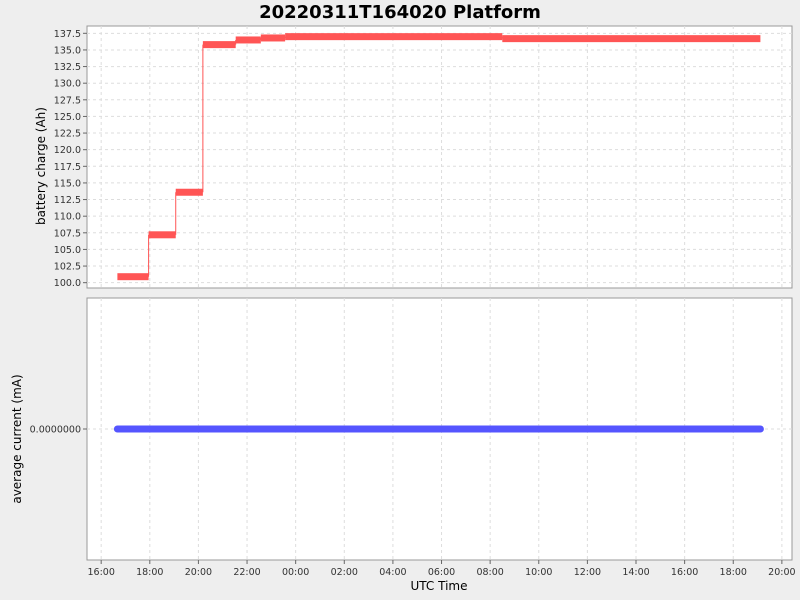 The width and height of the screenshot is (800, 600). I want to click on x-tick-label: 10:00, so click(538, 572).